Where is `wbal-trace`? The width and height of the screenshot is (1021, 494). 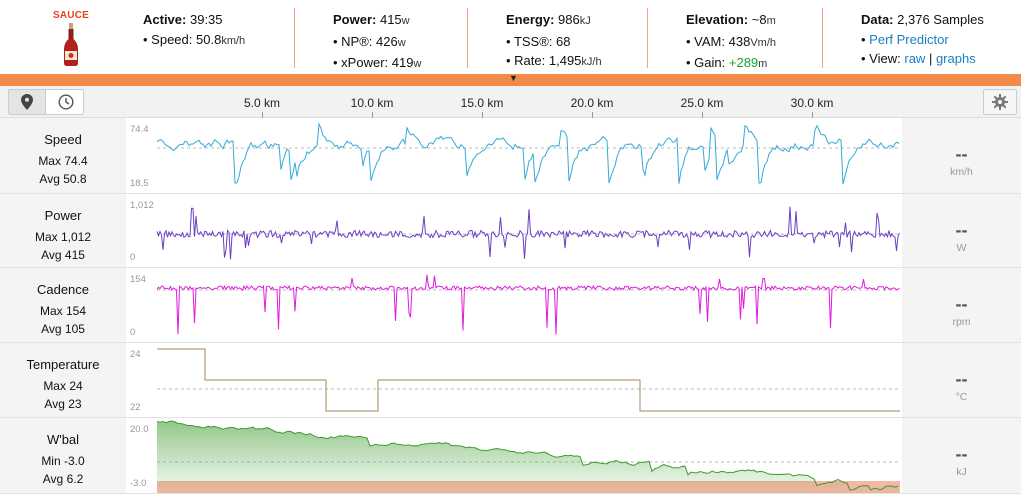 wbal-trace is located at coordinates (527, 455).